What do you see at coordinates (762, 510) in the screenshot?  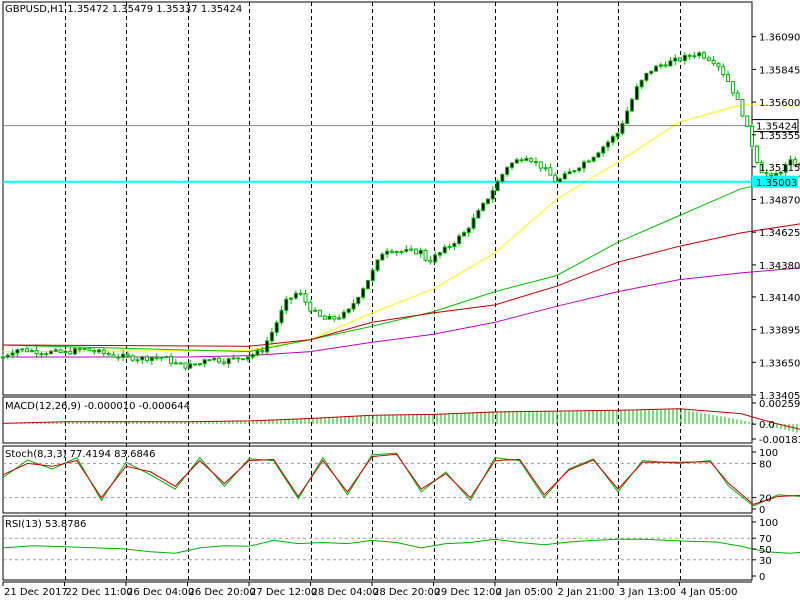 I see `stoch-tick-label: 0` at bounding box center [762, 510].